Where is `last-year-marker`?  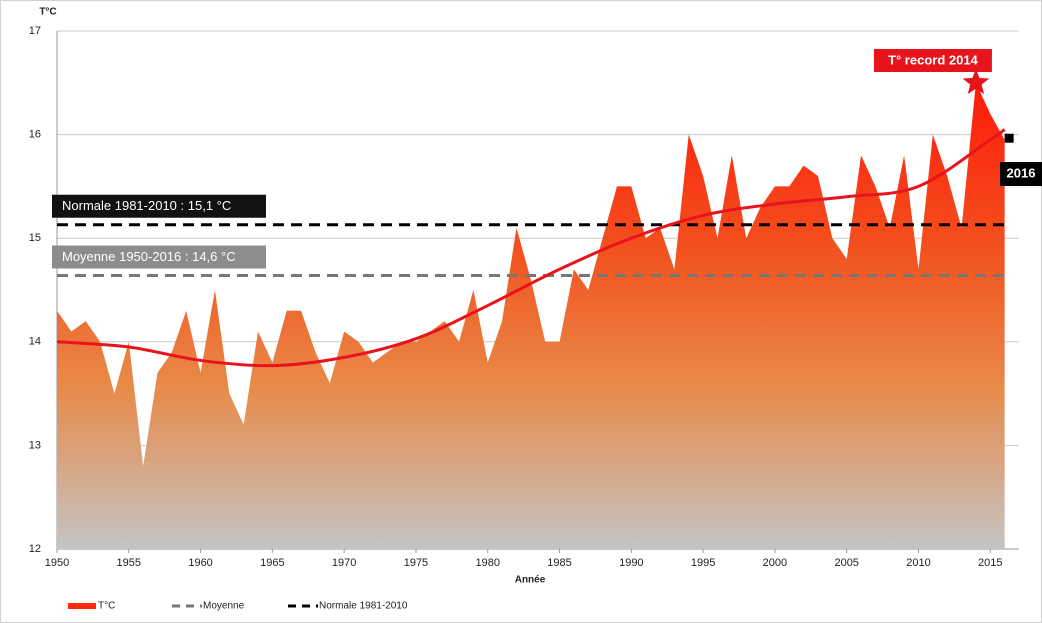
last-year-marker is located at coordinates (1009, 138).